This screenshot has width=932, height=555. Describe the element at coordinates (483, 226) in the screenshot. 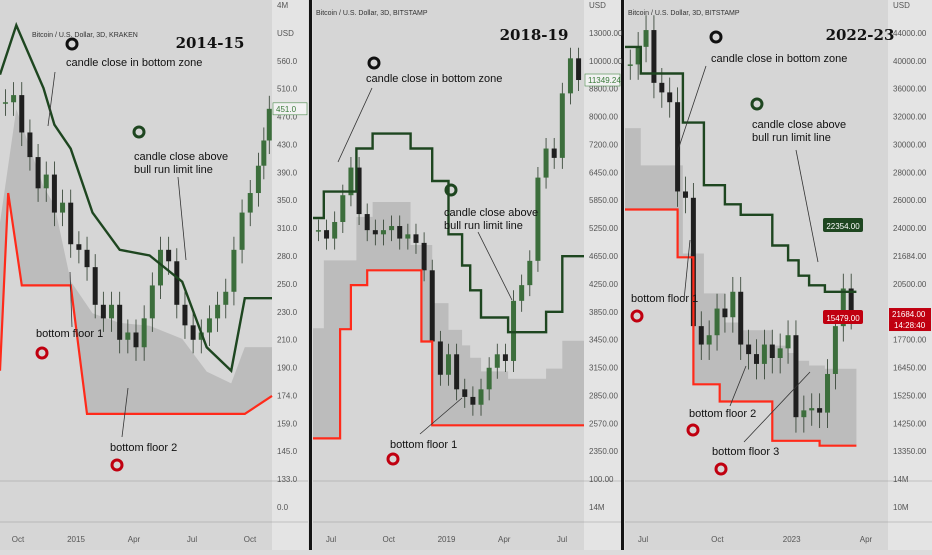

I see `annotation-line: bull run limit line` at that location.